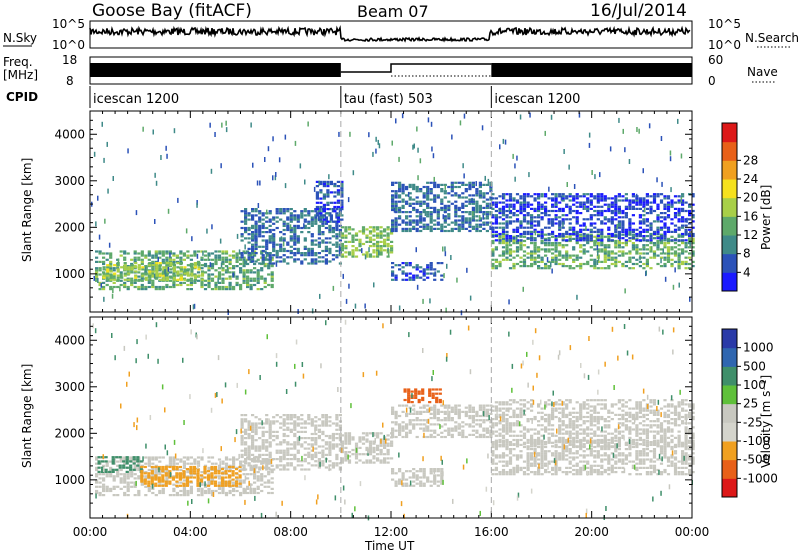  What do you see at coordinates (69, 60) in the screenshot?
I see `freq-left-tick-top: 18` at bounding box center [69, 60].